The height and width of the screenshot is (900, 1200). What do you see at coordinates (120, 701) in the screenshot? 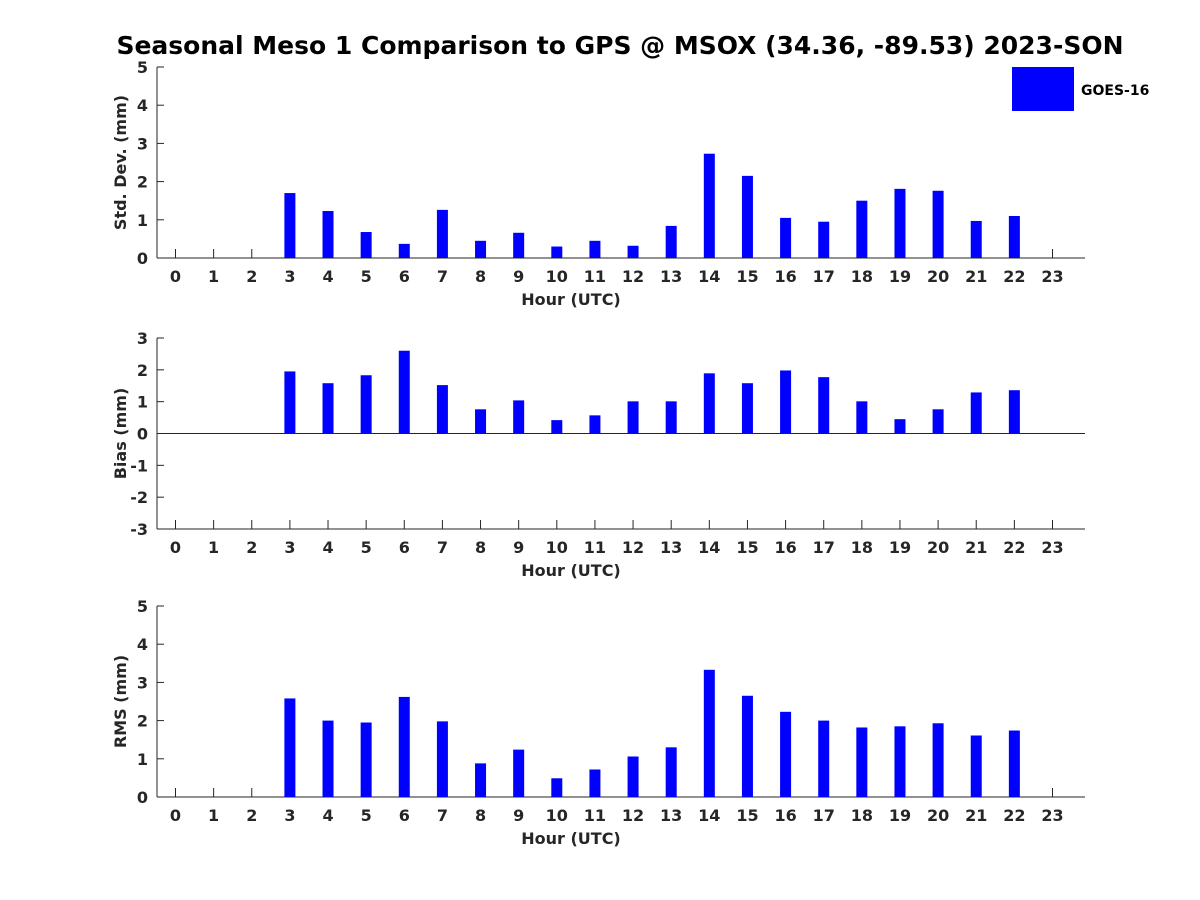
I see `y-axis-label: RMS (mm)` at bounding box center [120, 701].